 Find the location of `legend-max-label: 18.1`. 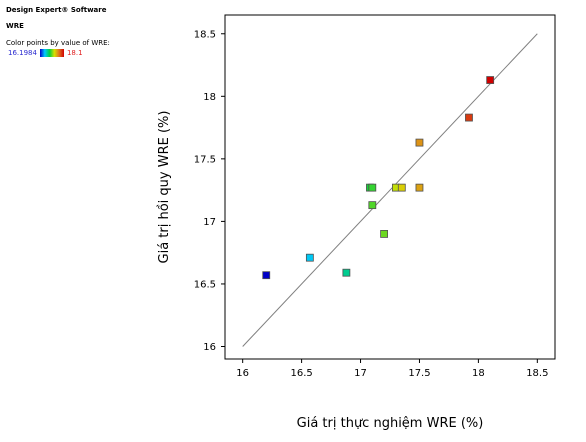

legend-max-label: 18.1 is located at coordinates (74, 53).